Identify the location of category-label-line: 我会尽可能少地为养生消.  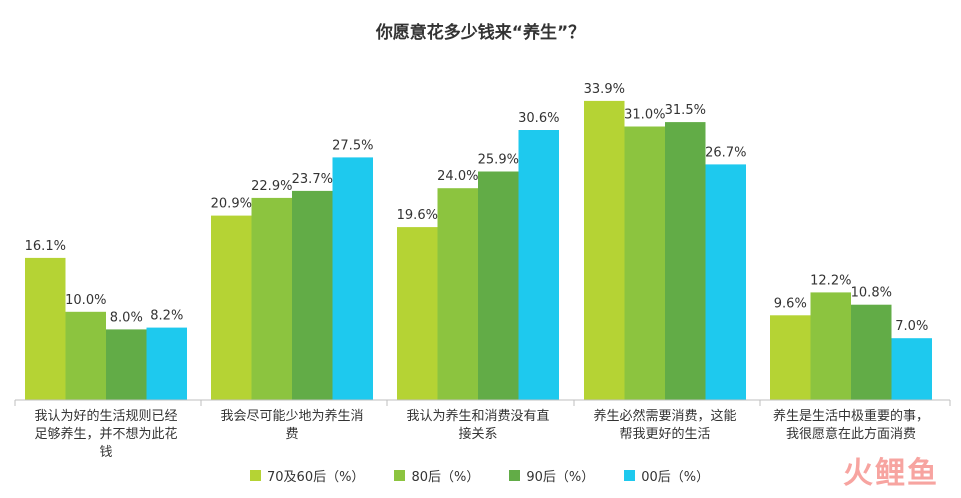
(291, 416).